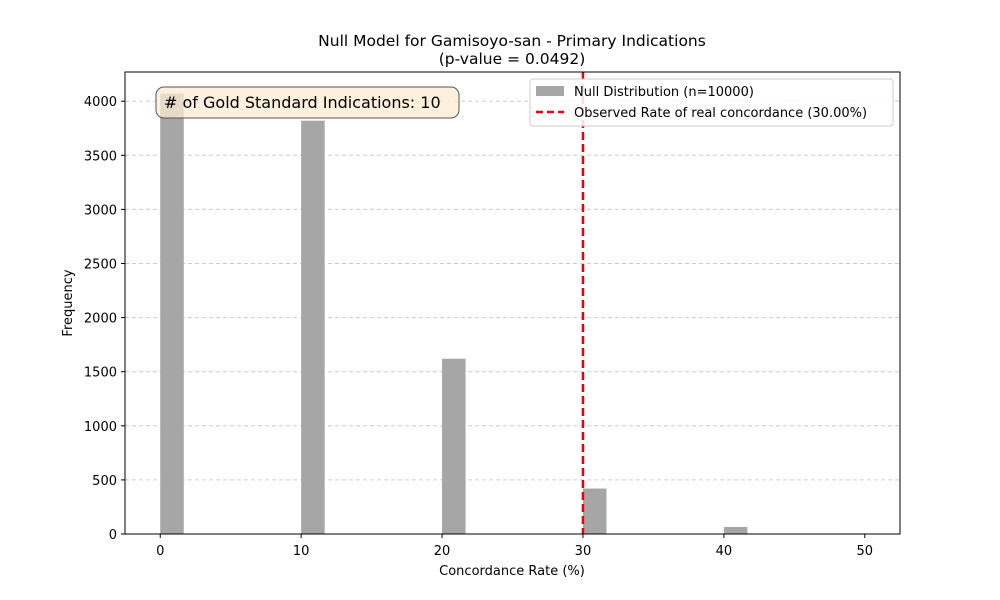 The width and height of the screenshot is (1000, 600). I want to click on y-tick-label: 1000, so click(100, 427).